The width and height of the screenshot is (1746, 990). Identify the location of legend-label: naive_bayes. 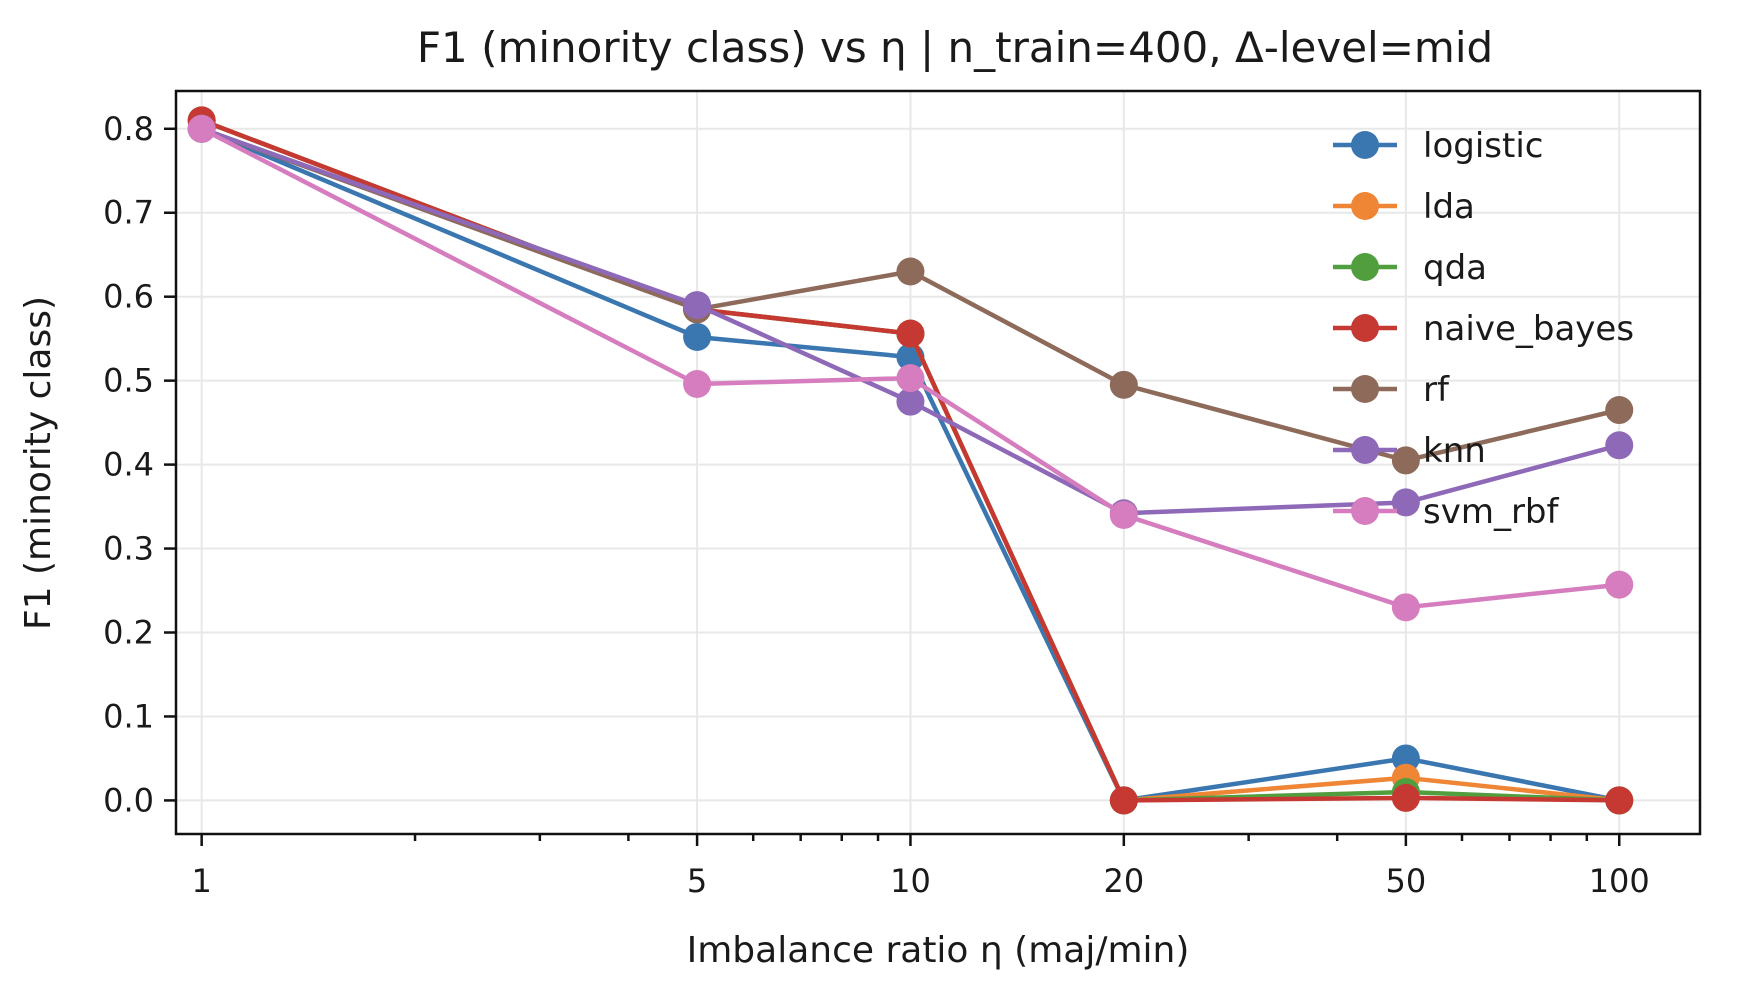
(1528, 329).